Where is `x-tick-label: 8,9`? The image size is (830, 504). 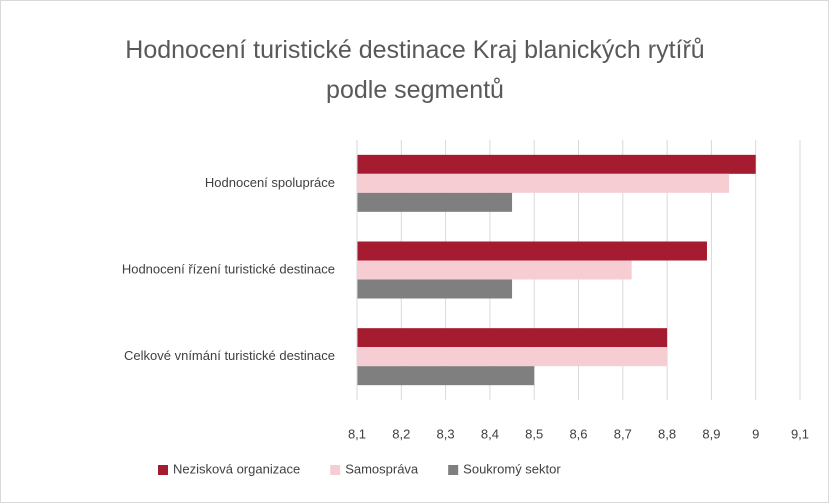
x-tick-label: 8,9 is located at coordinates (711, 433).